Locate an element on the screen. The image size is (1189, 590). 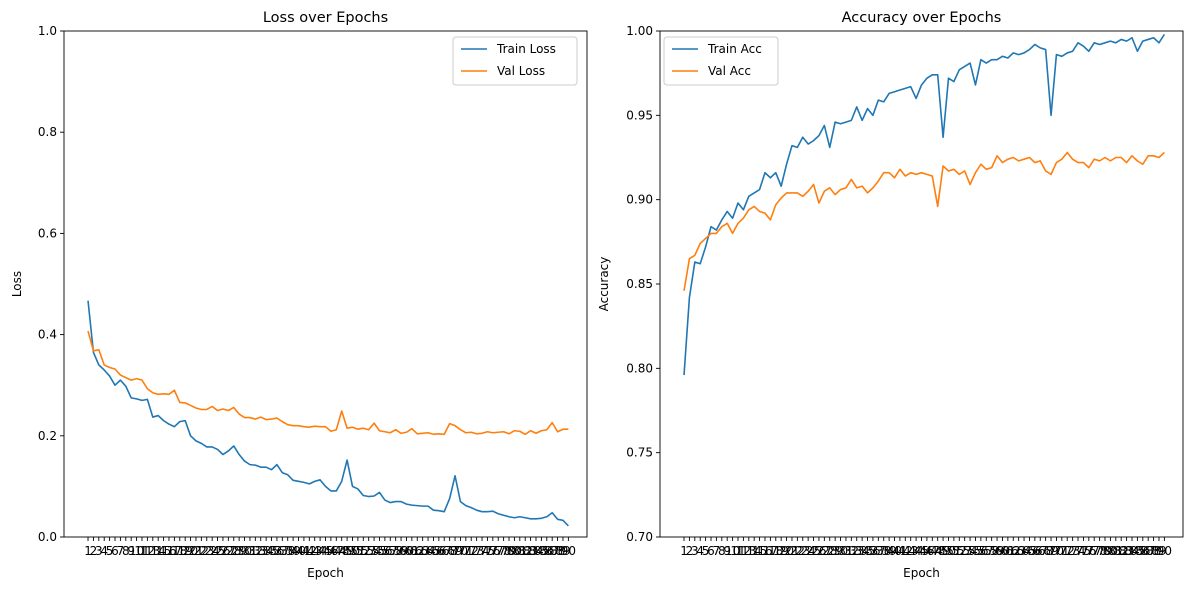
x-tick-label: 49 is located at coordinates (942, 551).